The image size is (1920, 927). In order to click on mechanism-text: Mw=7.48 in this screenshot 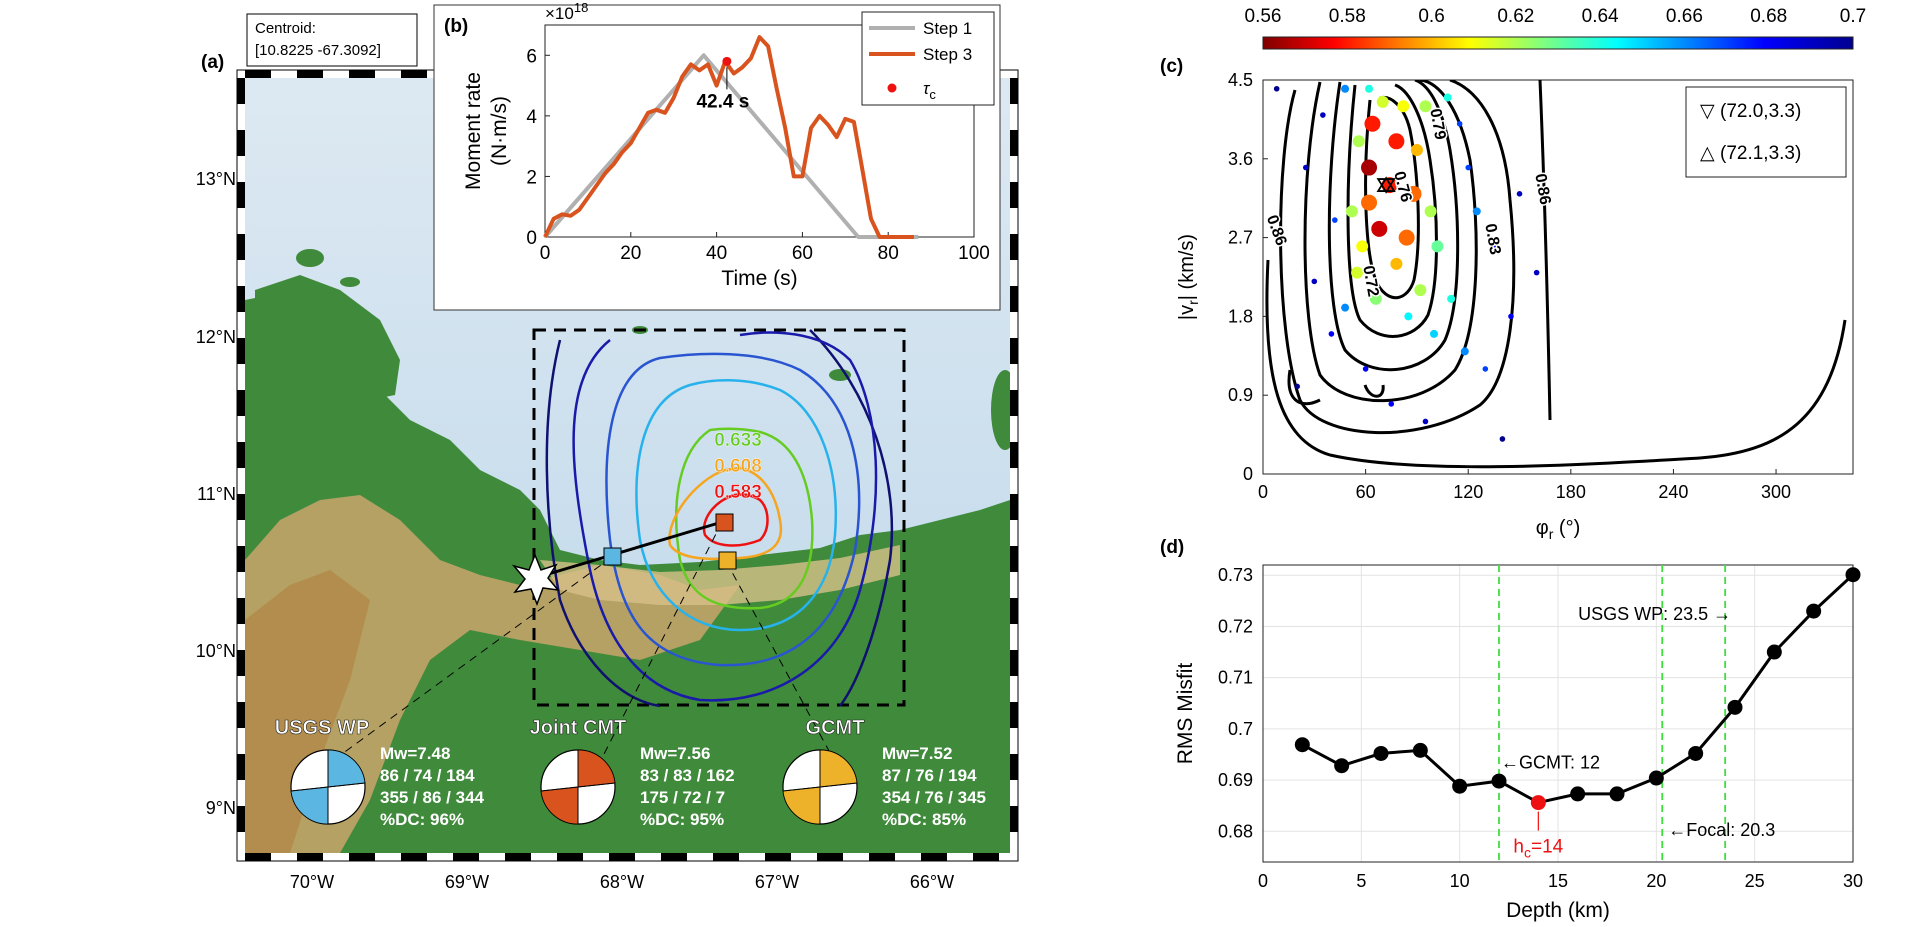, I will do `click(415, 753)`.